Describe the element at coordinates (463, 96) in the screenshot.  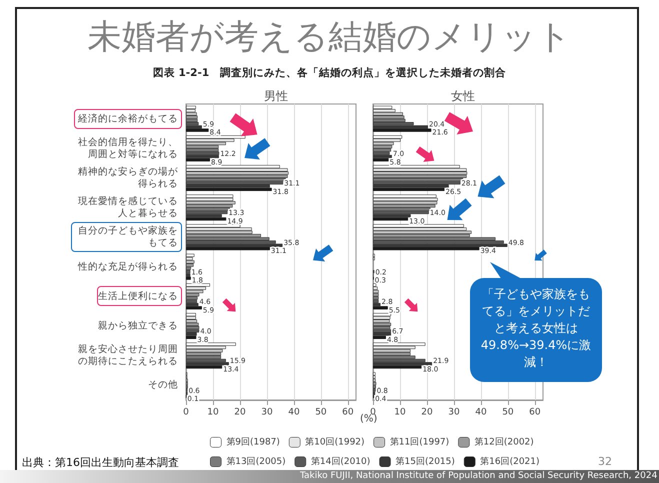
I see `chart-title: 女性` at that location.